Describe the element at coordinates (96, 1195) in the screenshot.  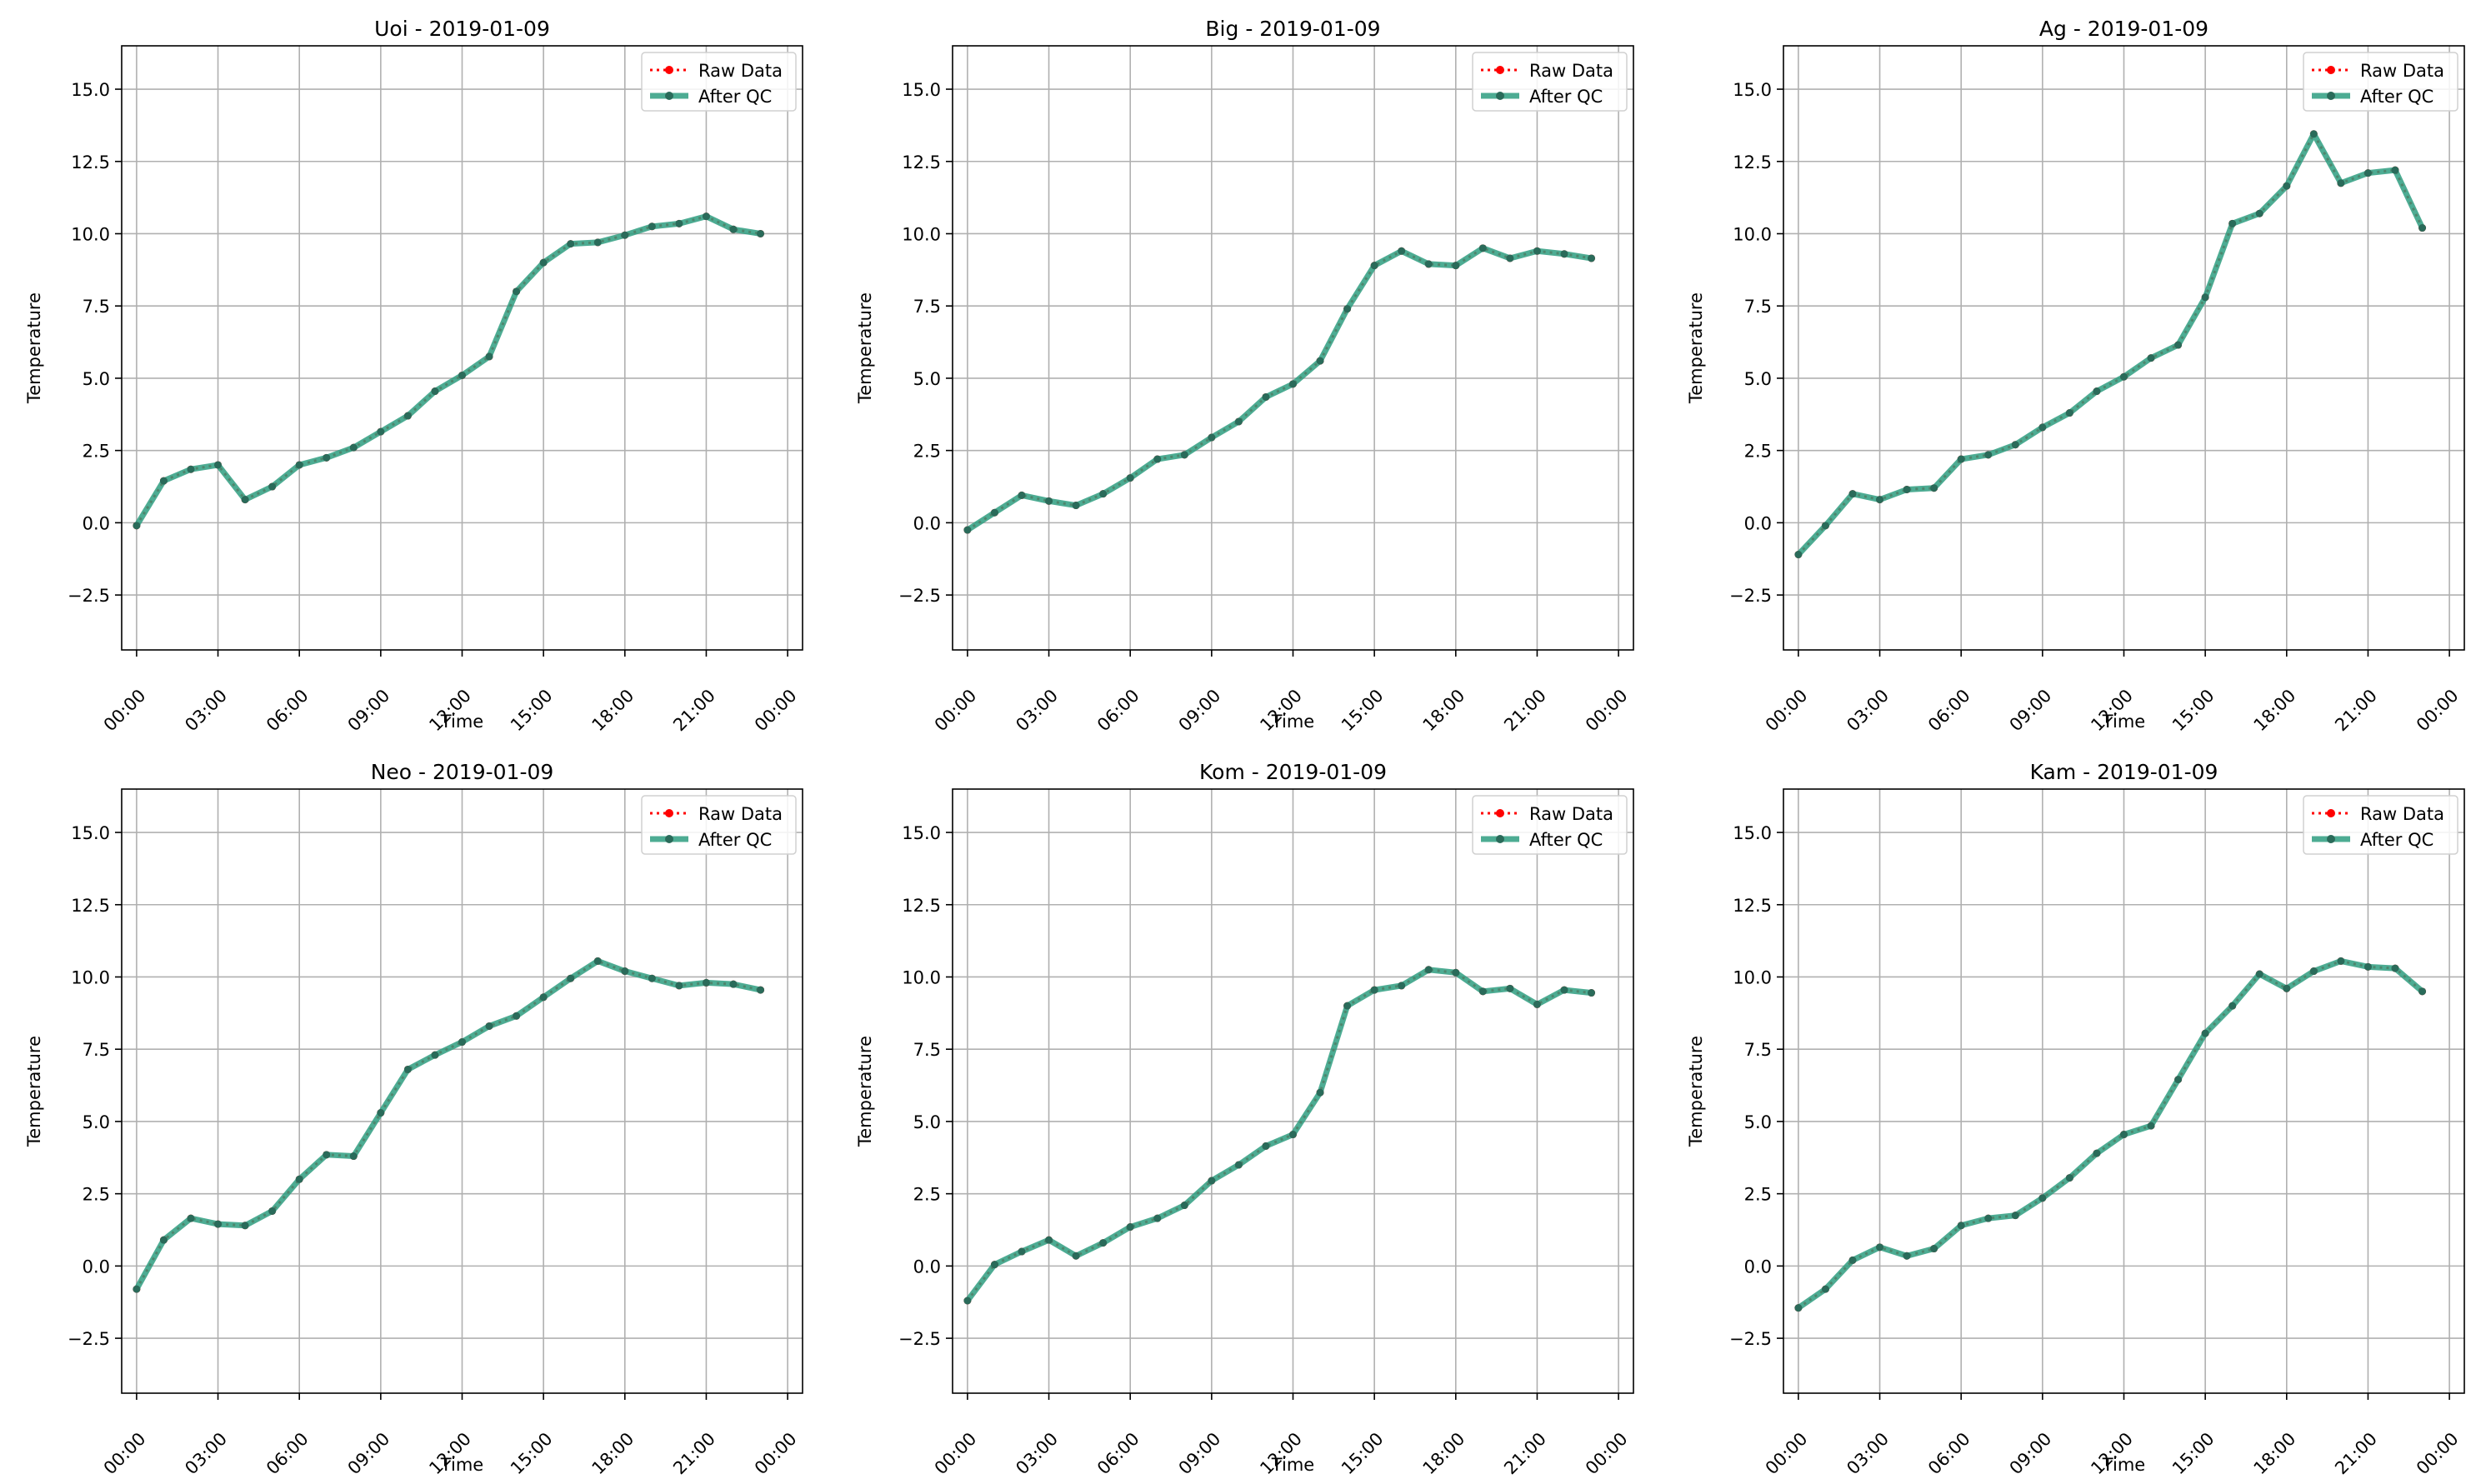
I see `y-tick-label: 2.5` at that location.